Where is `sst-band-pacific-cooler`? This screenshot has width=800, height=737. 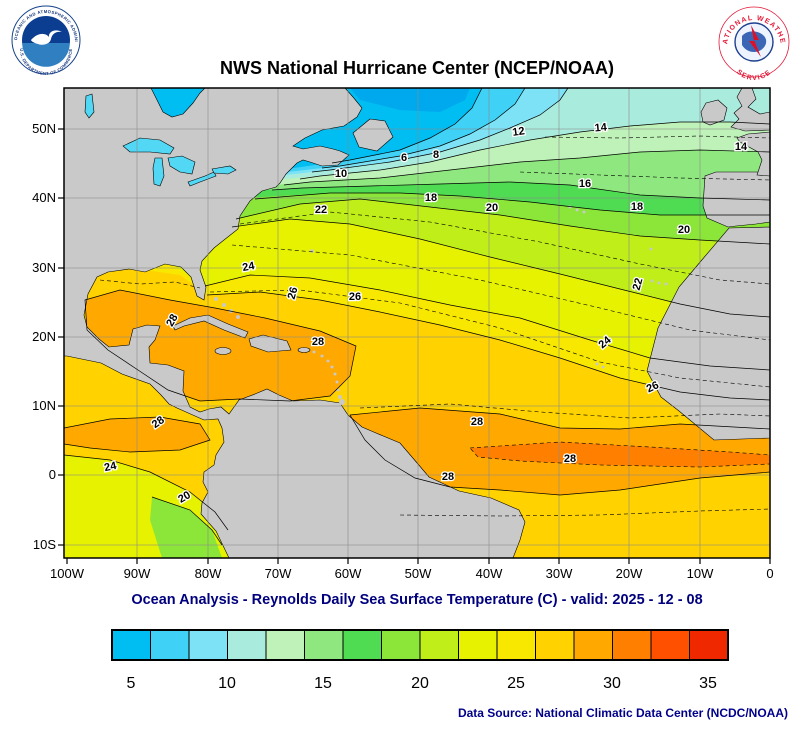
sst-band-pacific-cooler is located at coordinates (186, 527).